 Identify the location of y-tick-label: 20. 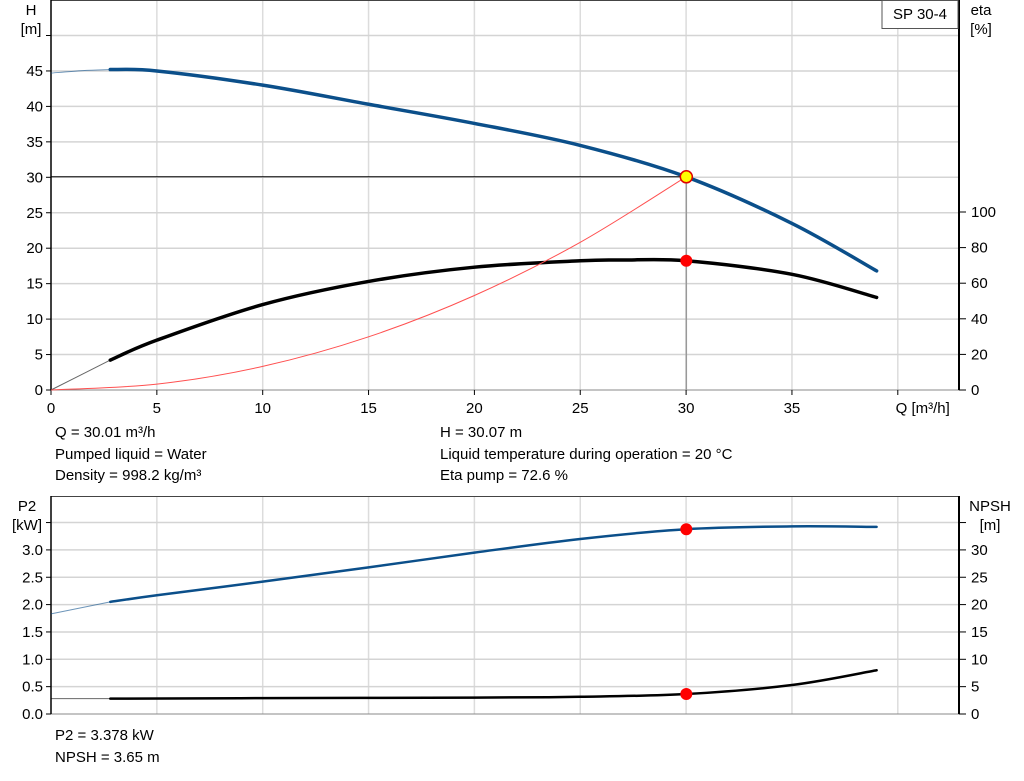
(34, 248).